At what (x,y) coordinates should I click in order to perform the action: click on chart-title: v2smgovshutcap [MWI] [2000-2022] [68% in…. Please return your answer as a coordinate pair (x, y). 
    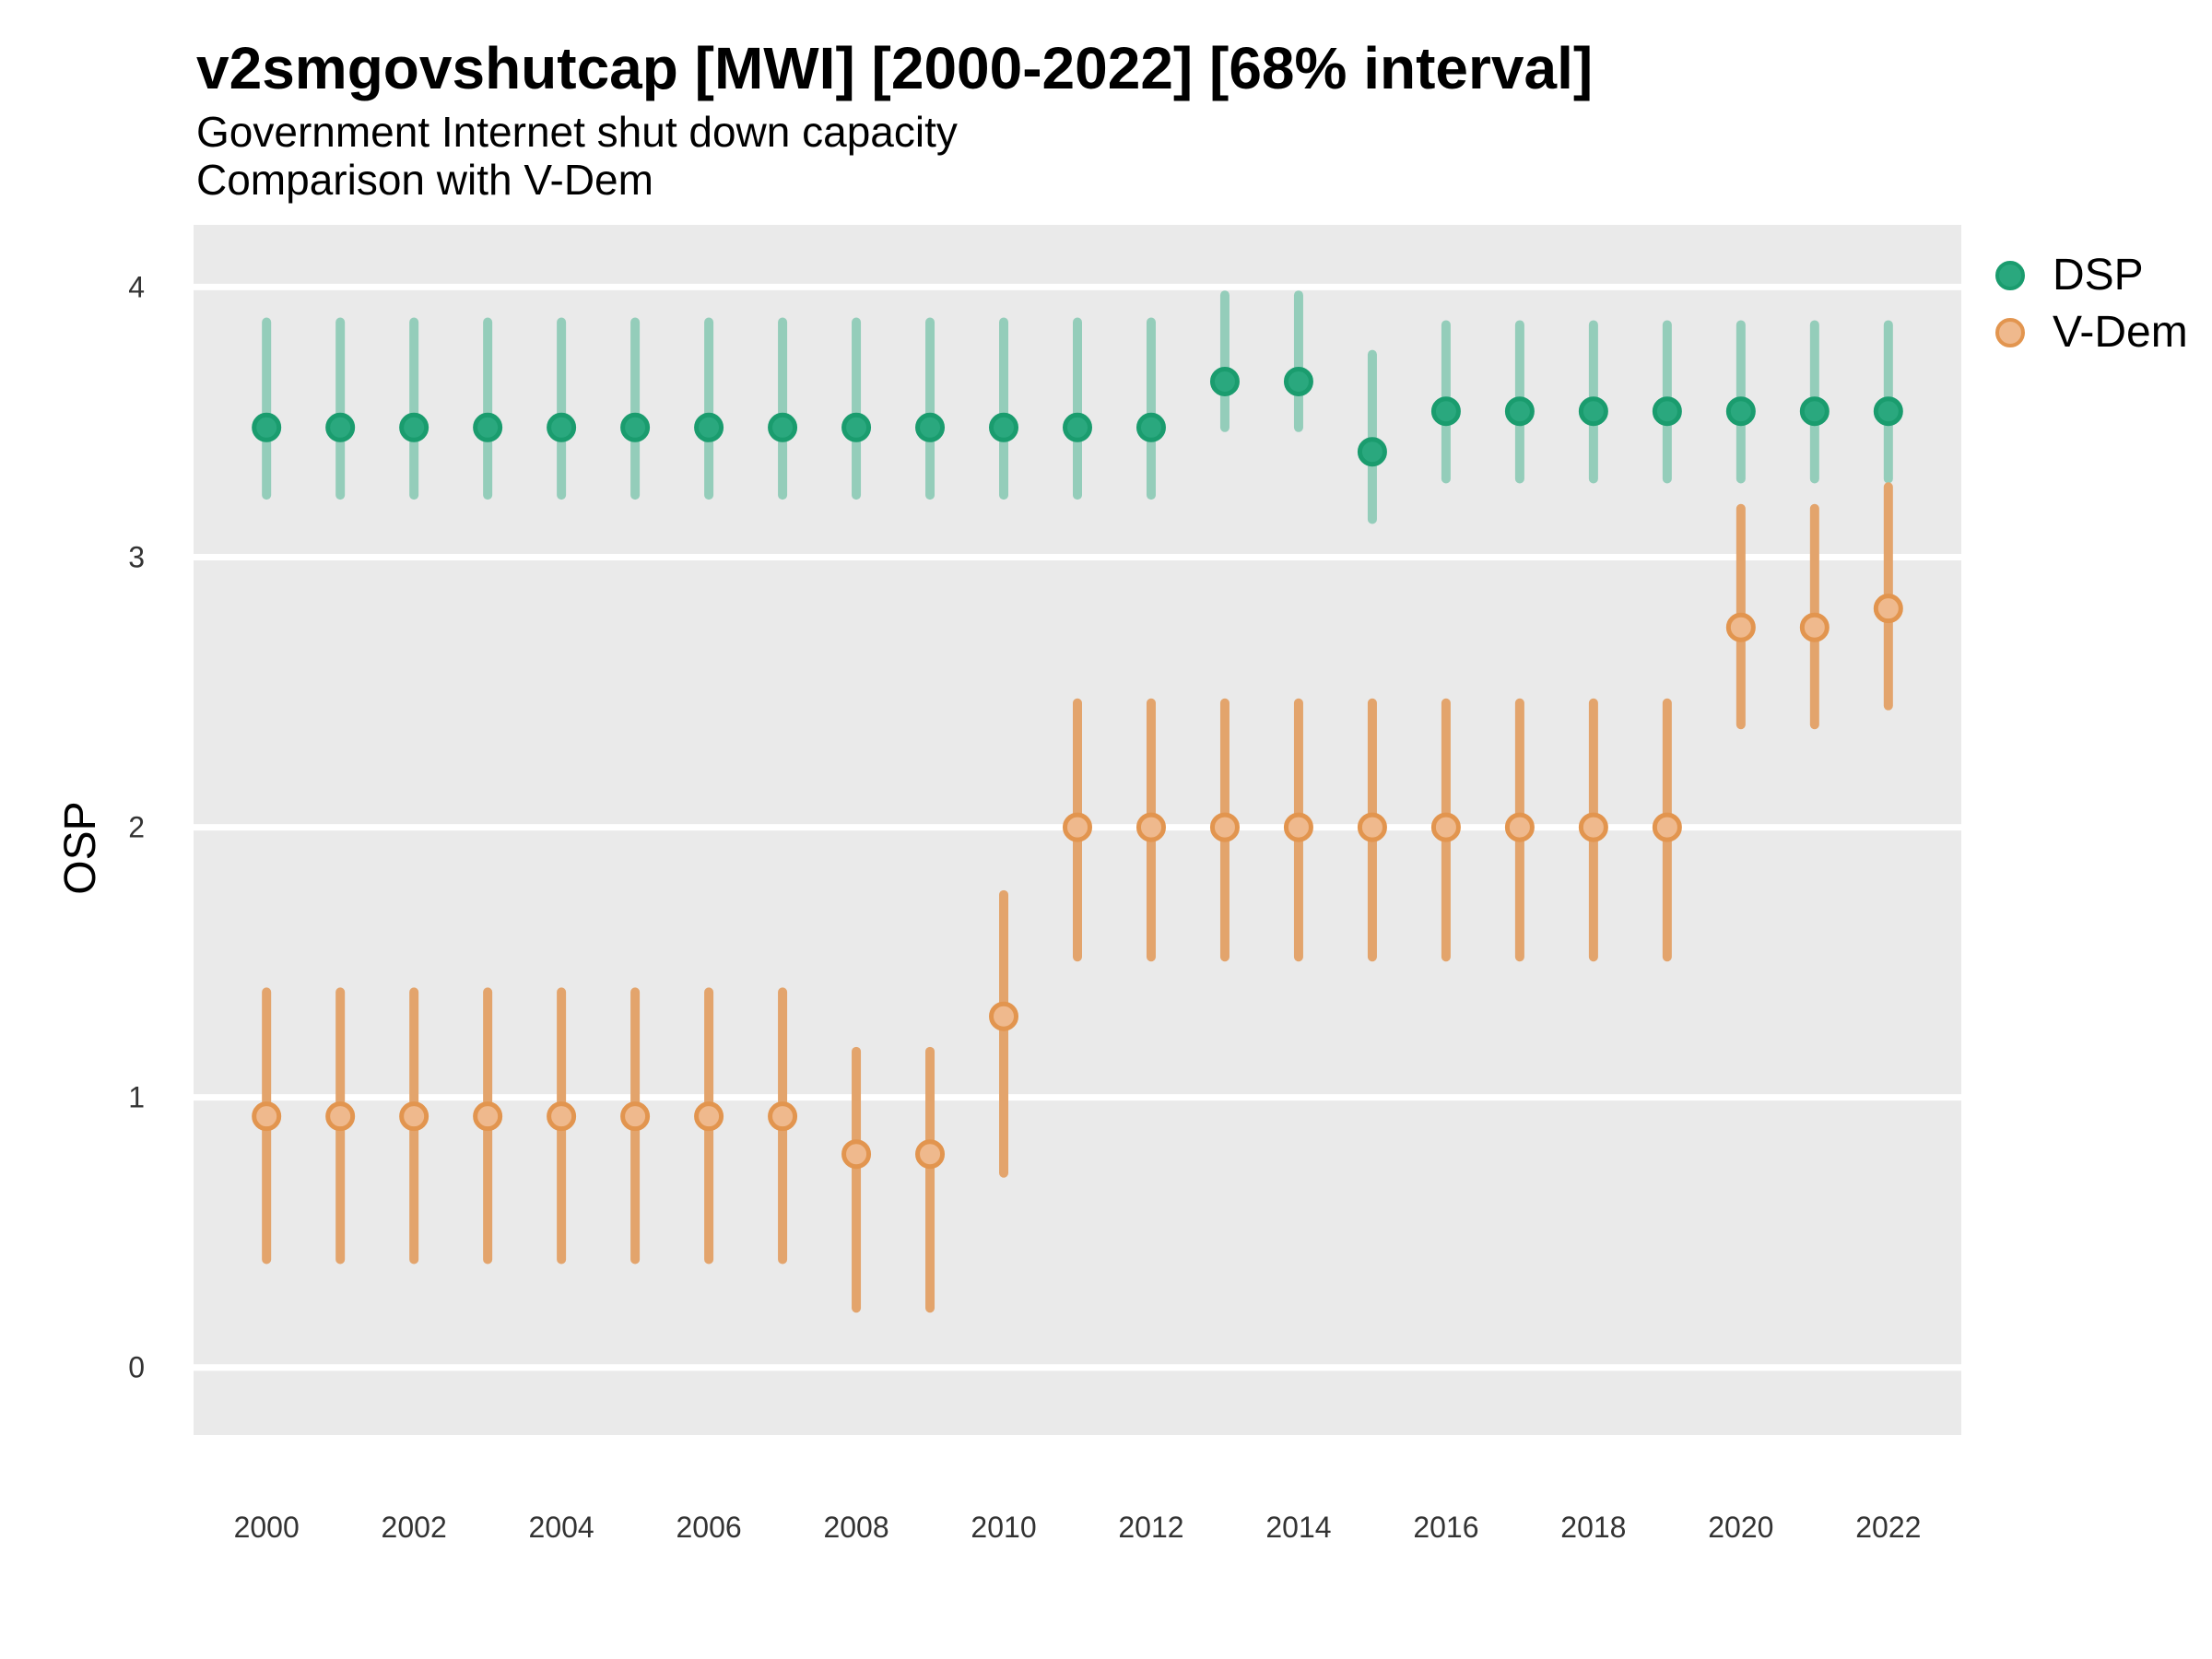
    Looking at the image, I should click on (895, 68).